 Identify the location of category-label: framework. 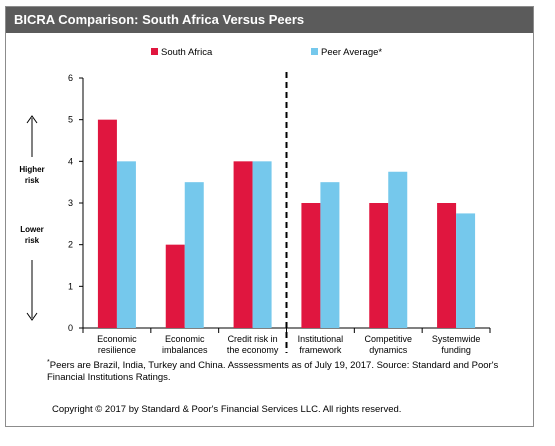
(320, 350).